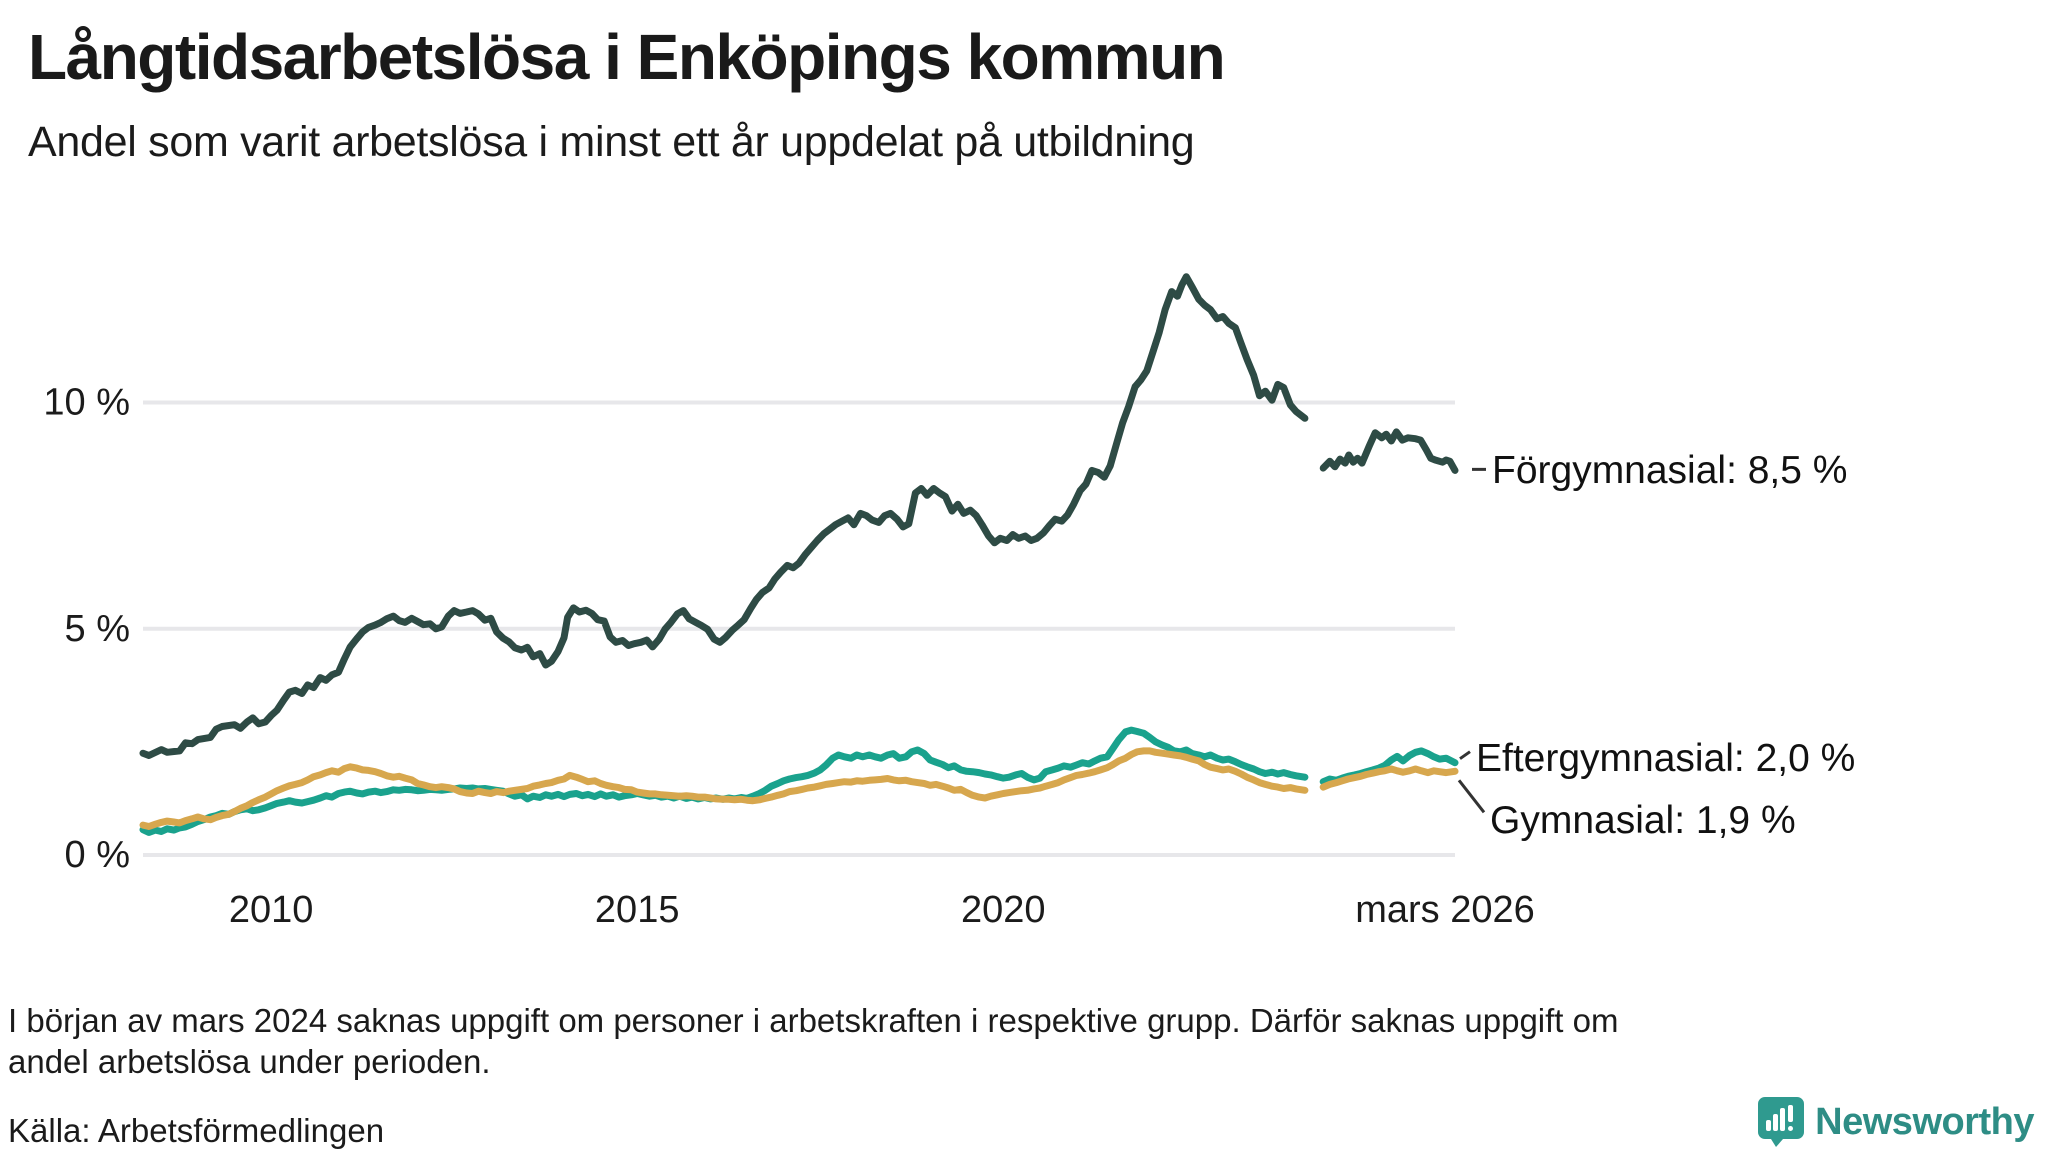 Image resolution: width=2048 pixels, height=1152 pixels. Describe the element at coordinates (97, 855) in the screenshot. I see `y-axis-label-0: 0 %` at that location.